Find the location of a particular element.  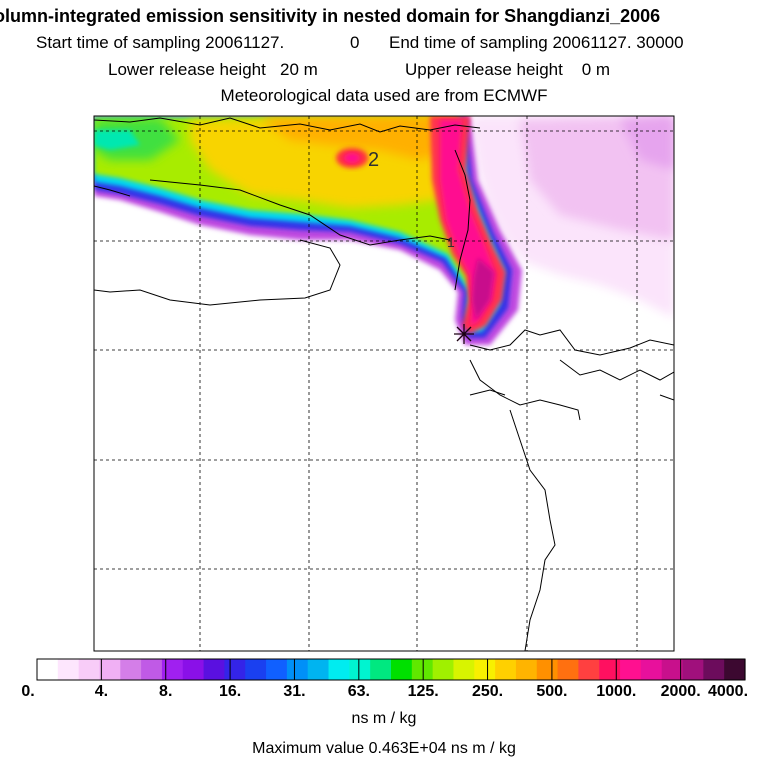

legend-tick-label: 16. is located at coordinates (230, 691).